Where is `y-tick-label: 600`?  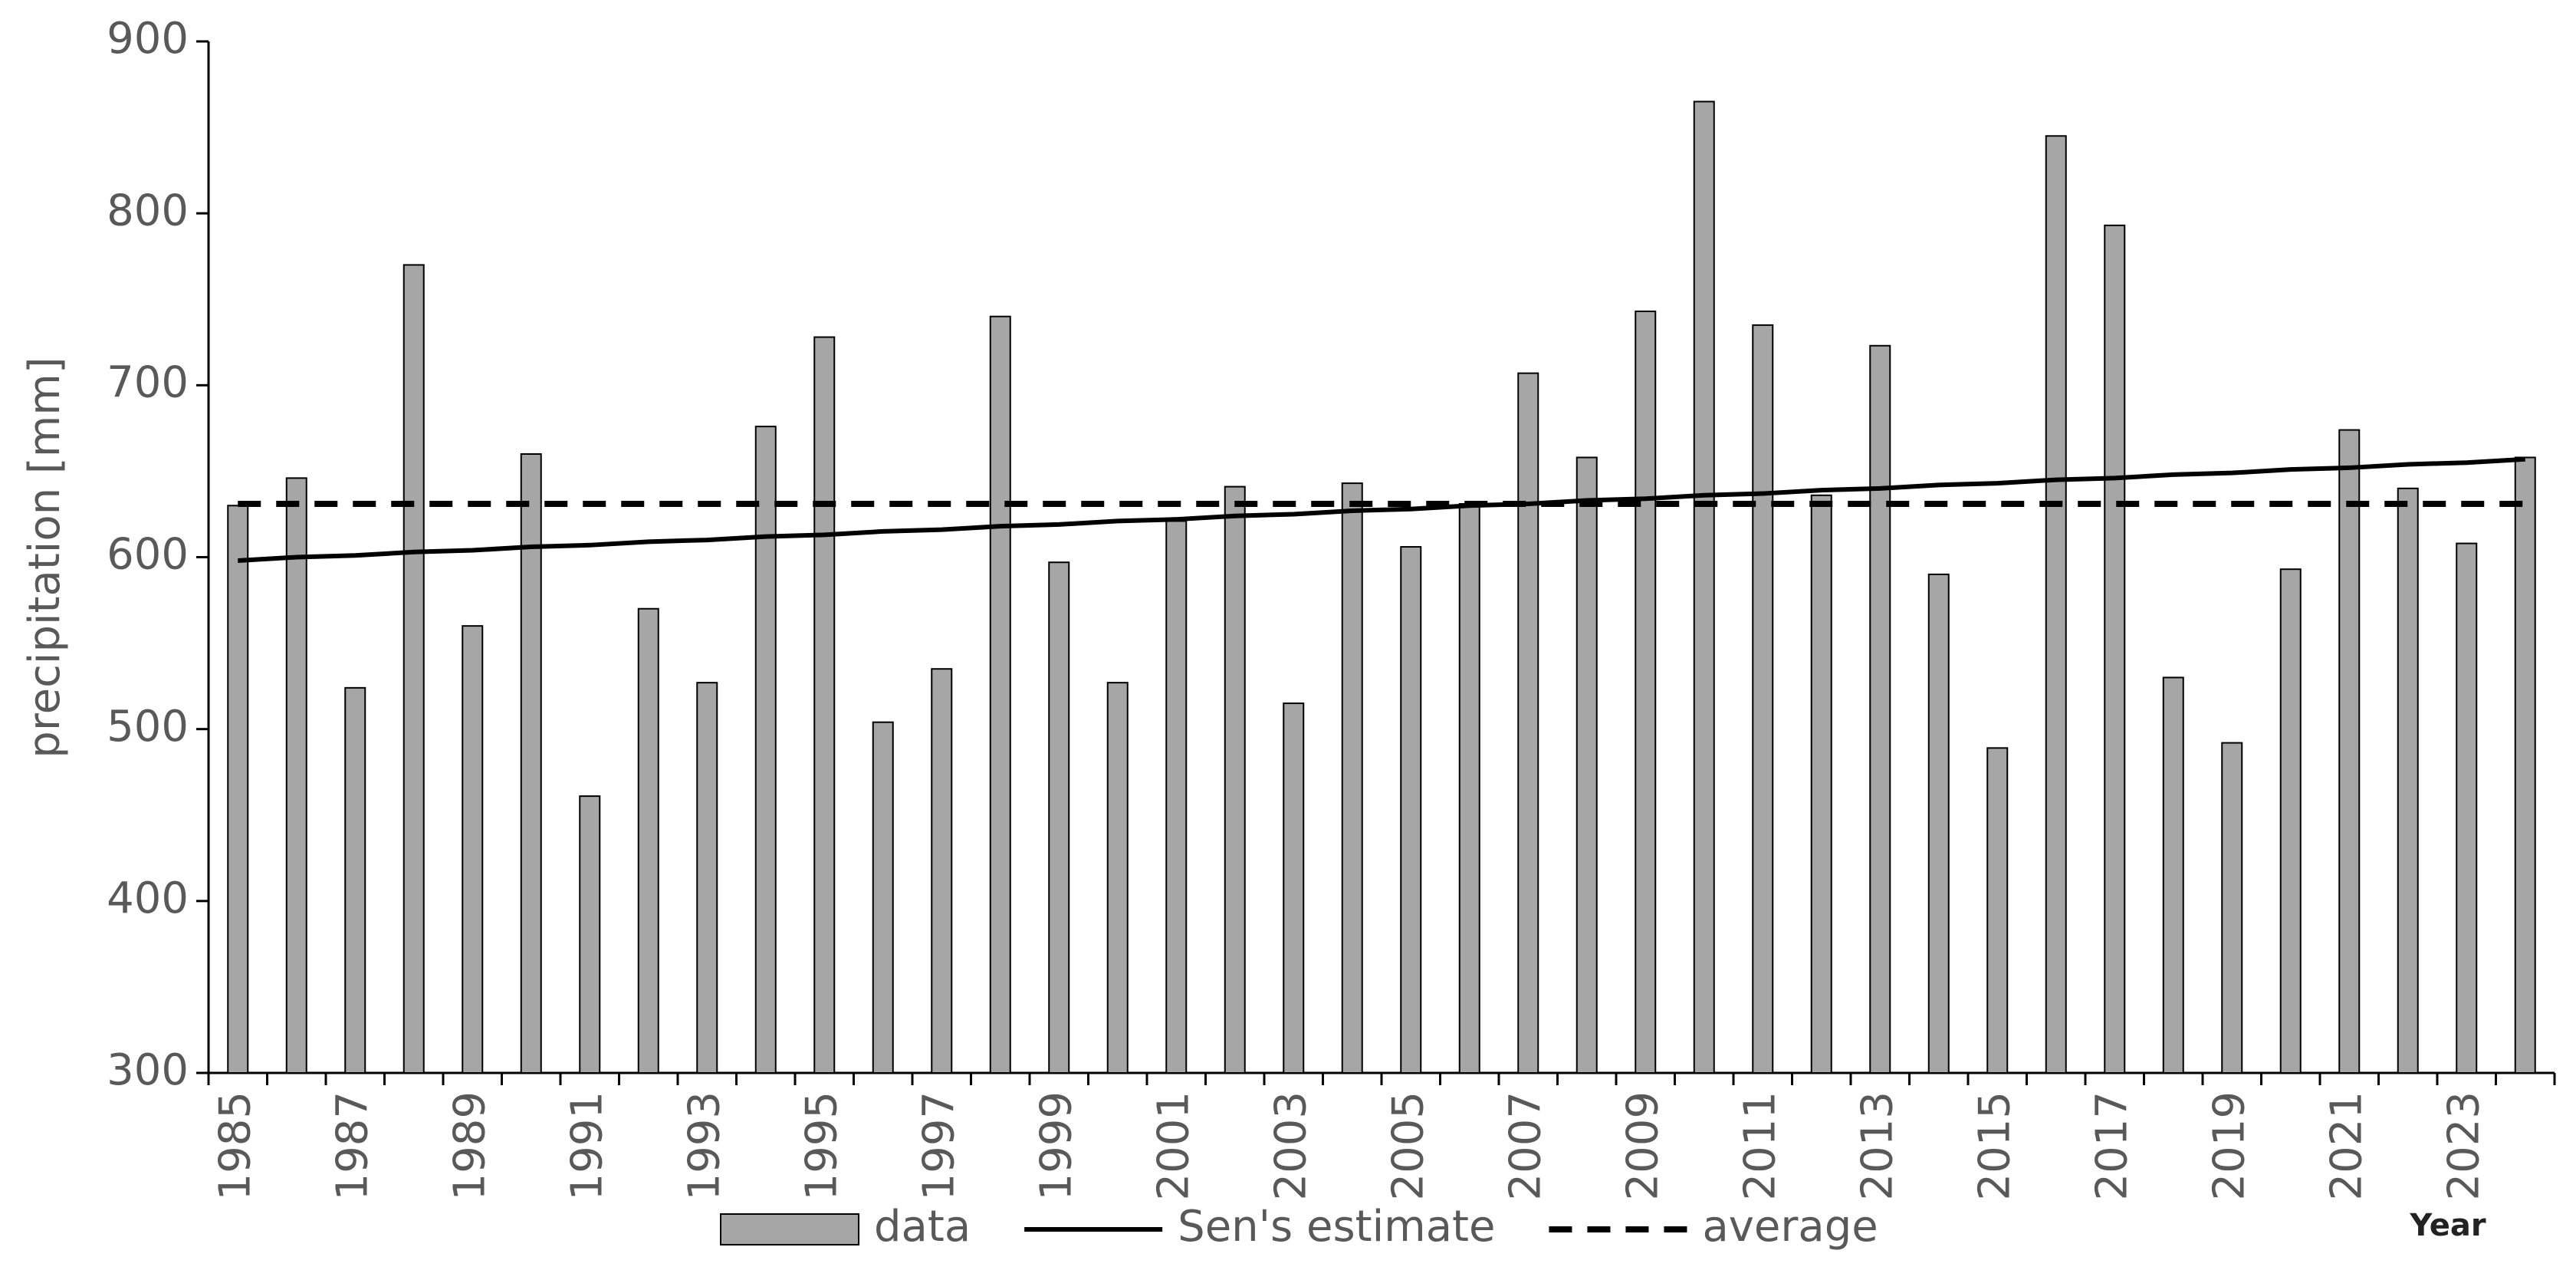
y-tick-label: 600 is located at coordinates (148, 555).